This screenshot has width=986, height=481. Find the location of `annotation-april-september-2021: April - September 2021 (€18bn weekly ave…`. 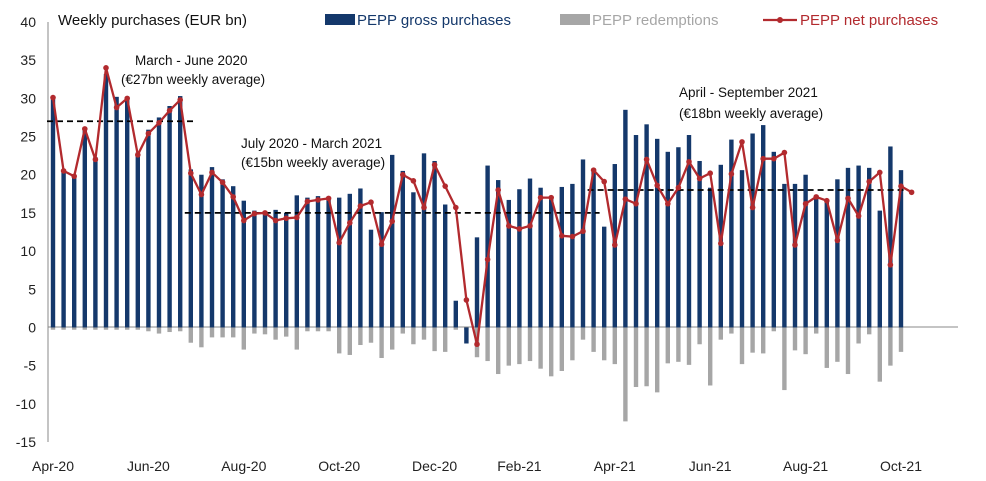

annotation-april-september-2021: April - September 2021 (€18bn weekly ave… is located at coordinates (751, 103).